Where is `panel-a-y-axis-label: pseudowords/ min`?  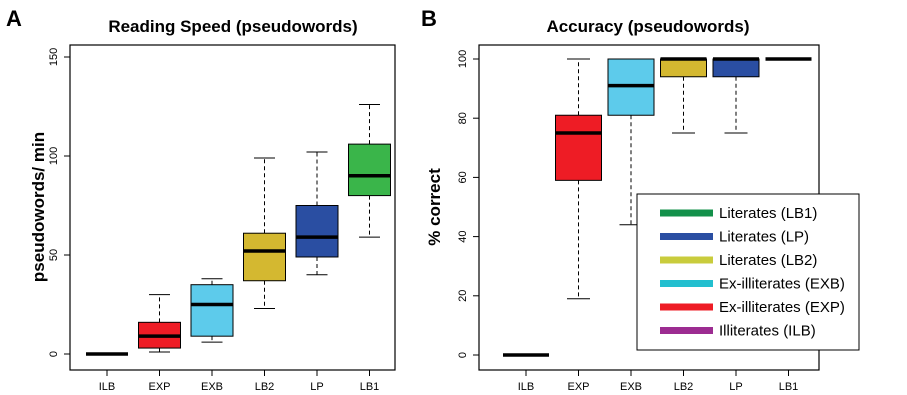 panel-a-y-axis-label: pseudowords/ min is located at coordinates (38, 207).